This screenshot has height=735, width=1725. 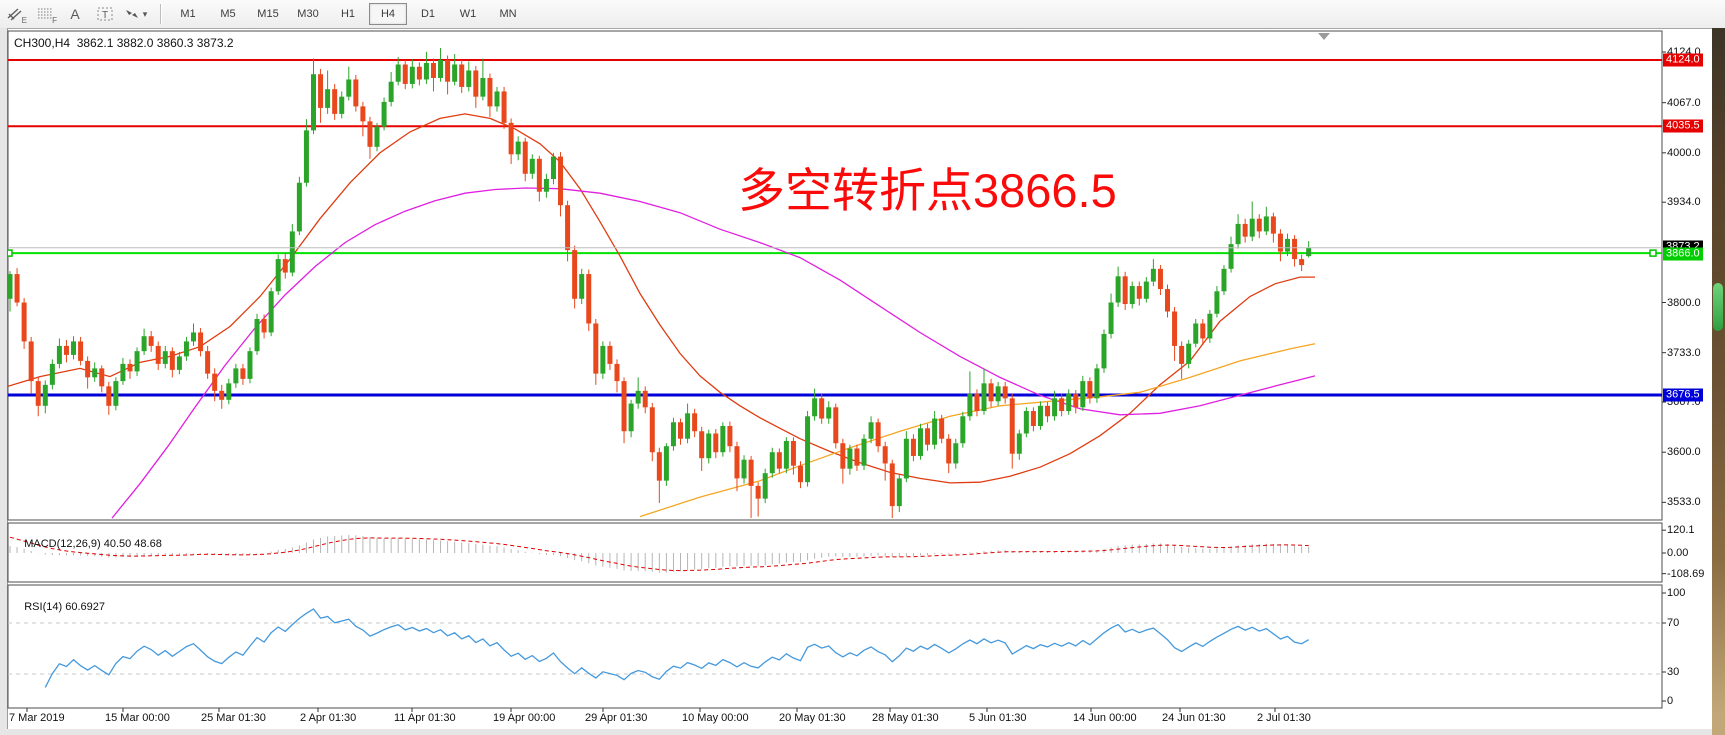 I want to click on toolbar-separator, so click(x=161, y=14).